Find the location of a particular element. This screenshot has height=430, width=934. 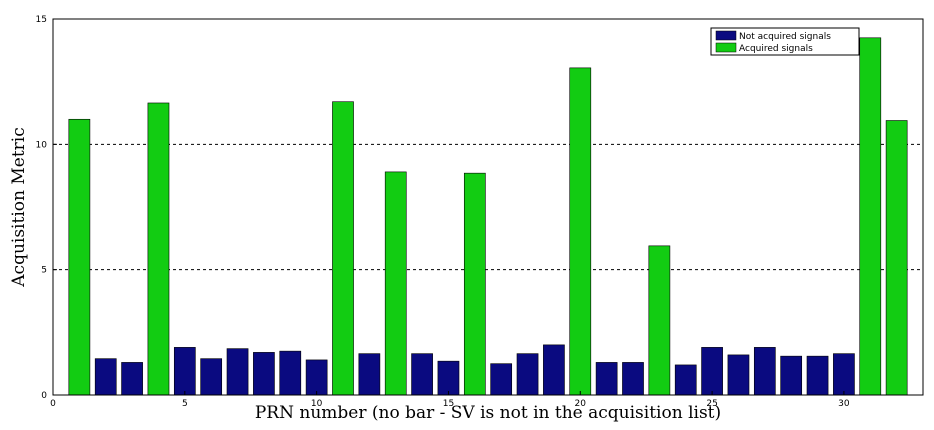

legend: Not acquired signals Acquired signals is located at coordinates (785, 41).